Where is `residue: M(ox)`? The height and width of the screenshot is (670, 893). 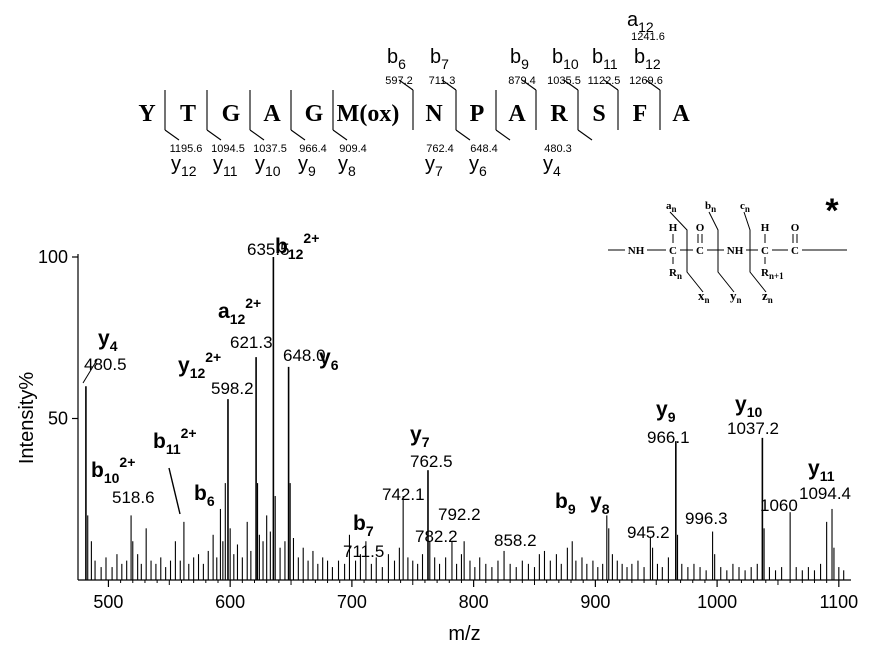
residue: M(ox) is located at coordinates (368, 114).